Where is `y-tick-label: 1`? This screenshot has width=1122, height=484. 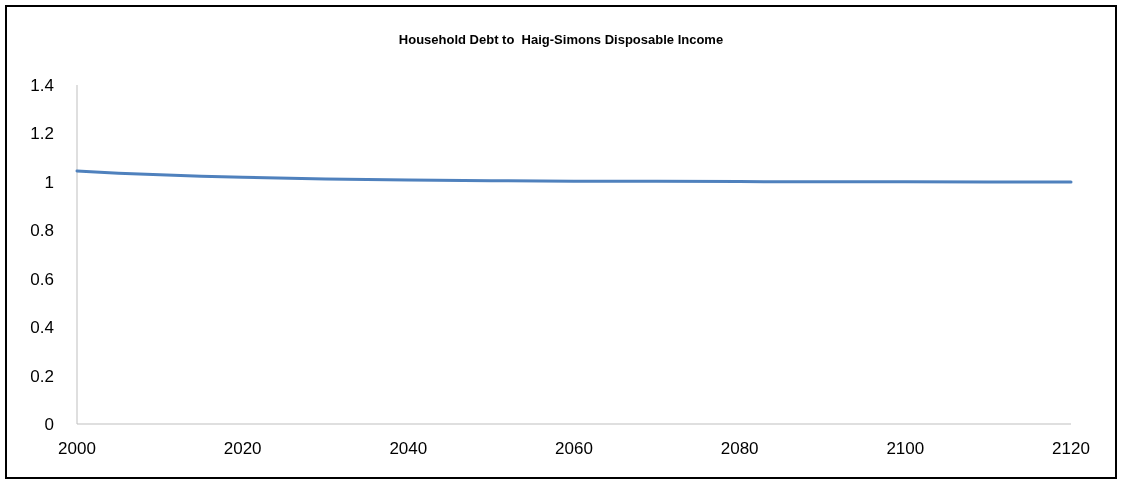 y-tick-label: 1 is located at coordinates (49, 182).